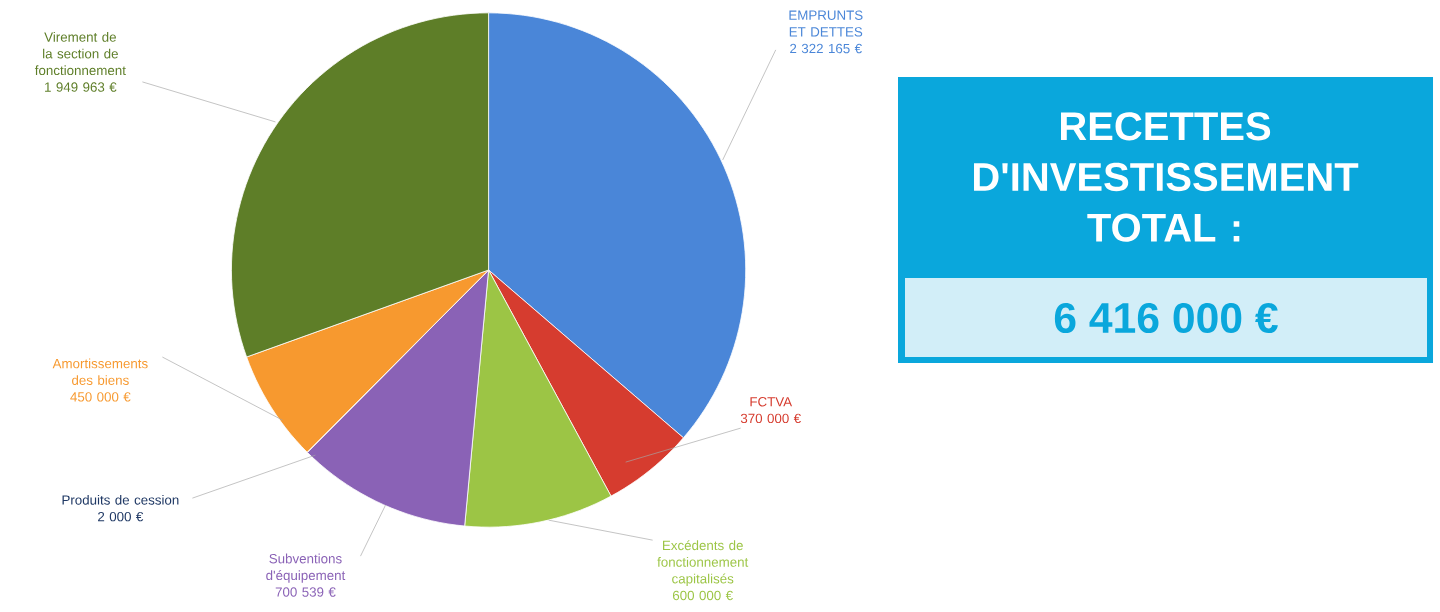  I want to click on slice-label: FCTVA, so click(771, 402).